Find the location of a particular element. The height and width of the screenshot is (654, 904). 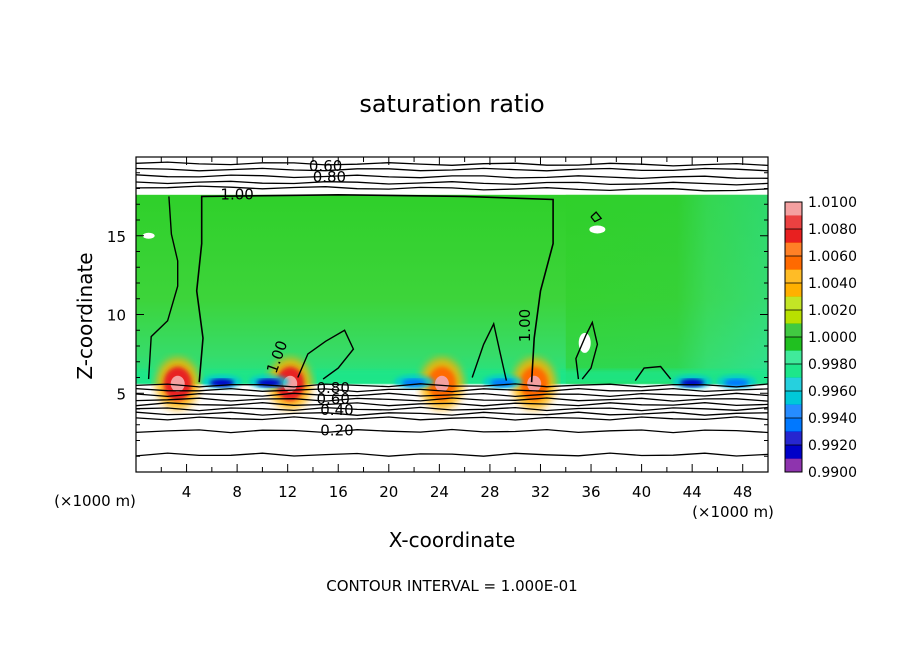

contour-1.00-right is located at coordinates (653, 373).